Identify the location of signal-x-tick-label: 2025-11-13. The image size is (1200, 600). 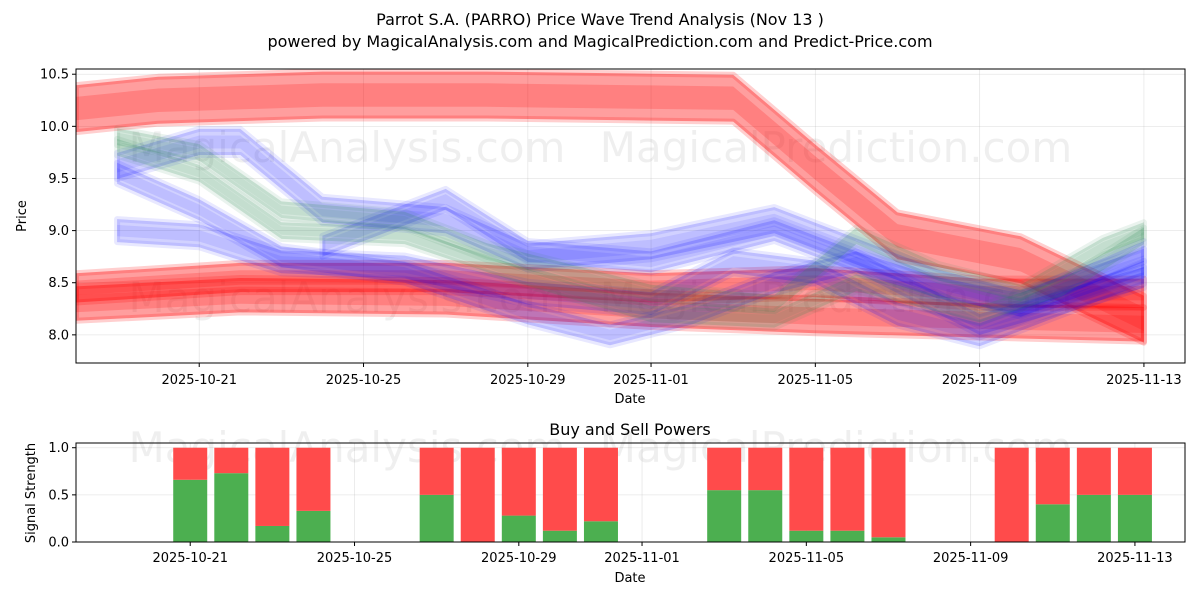
(1135, 558).